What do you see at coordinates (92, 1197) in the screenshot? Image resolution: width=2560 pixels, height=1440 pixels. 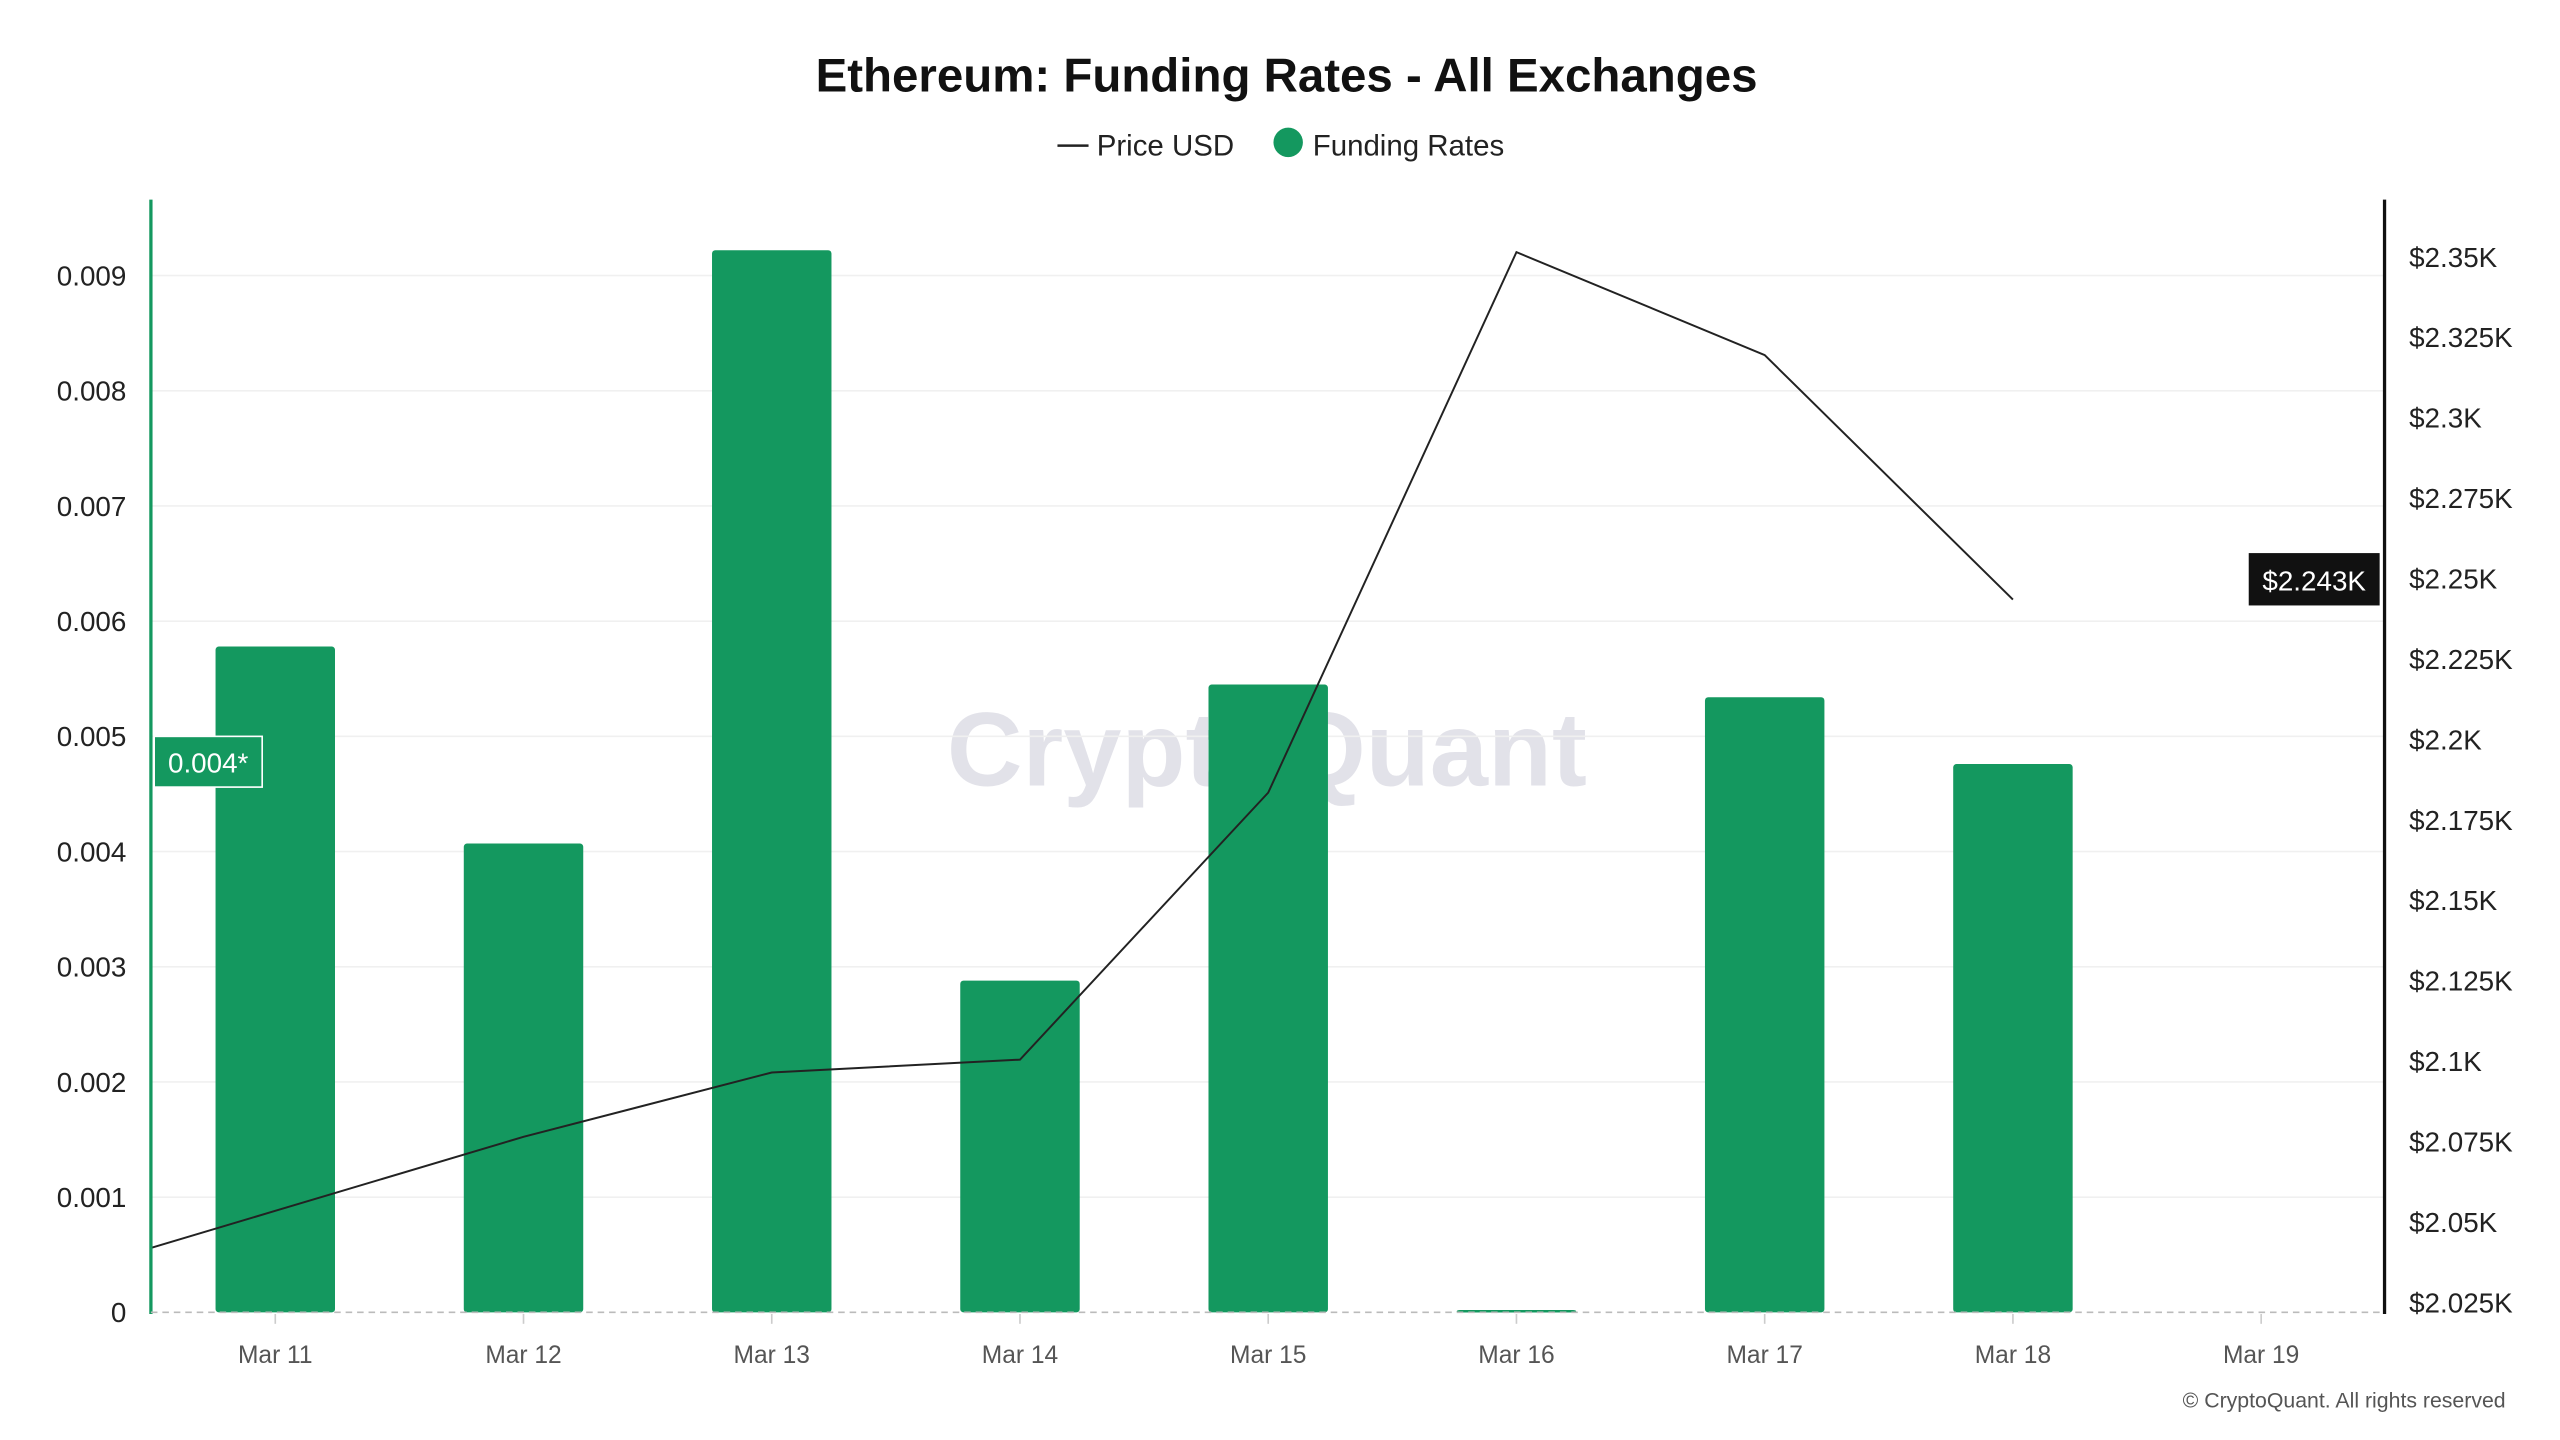 I see `left-tick-label: 0.001` at bounding box center [92, 1197].